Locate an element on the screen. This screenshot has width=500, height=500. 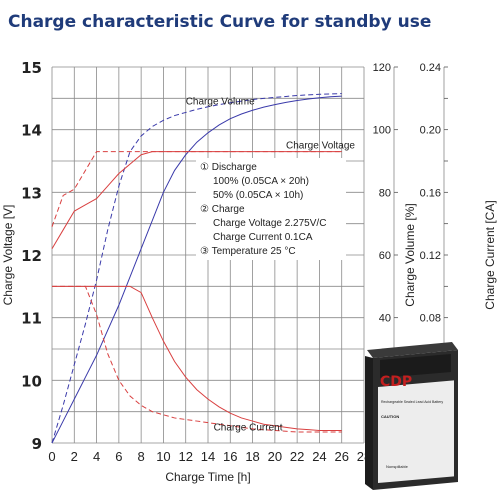
y2-tick-label: 80 is located at coordinates (385, 193).